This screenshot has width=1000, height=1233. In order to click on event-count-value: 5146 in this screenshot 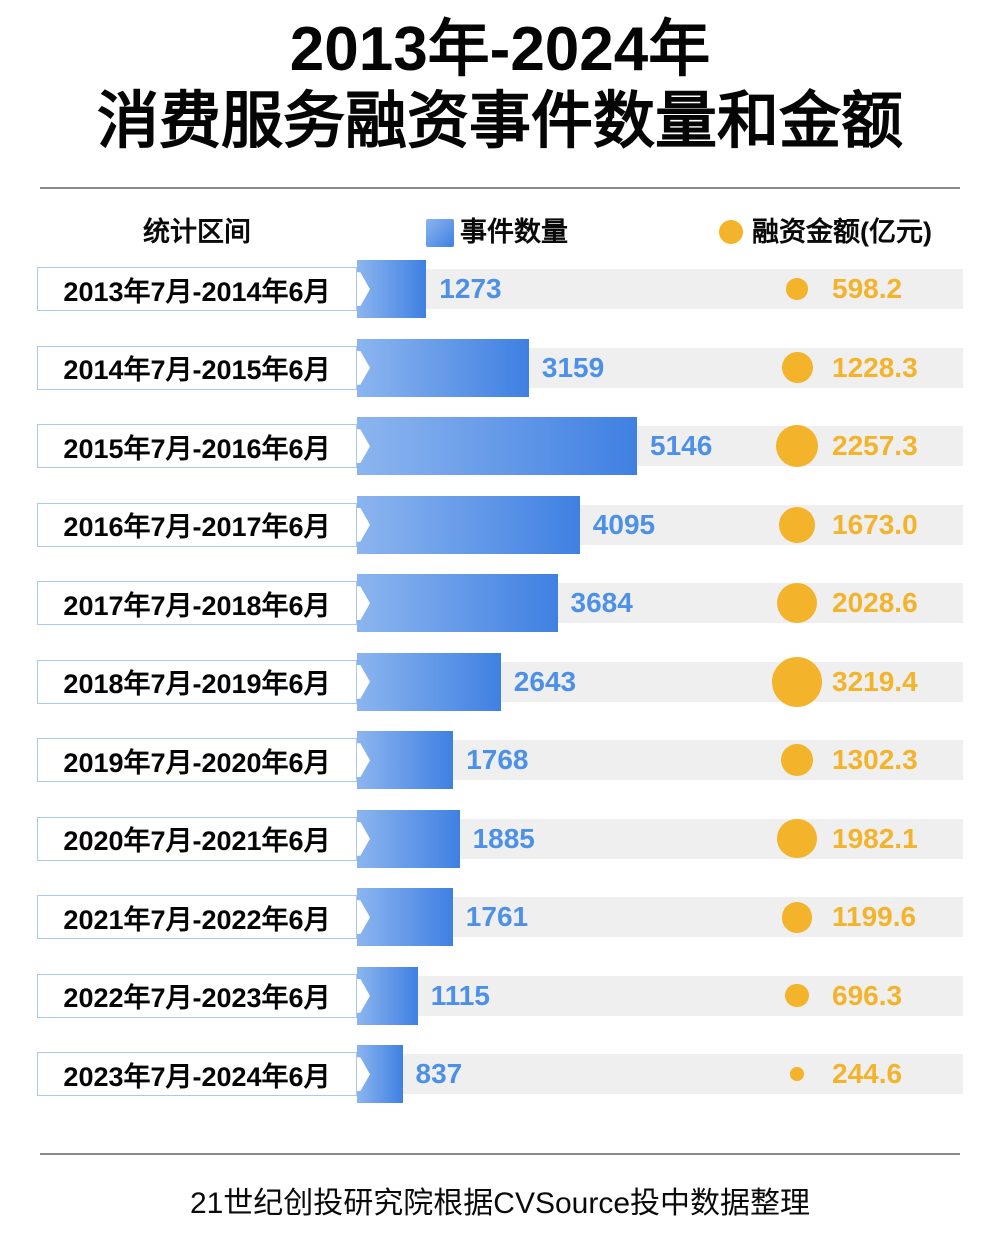, I will do `click(681, 445)`.